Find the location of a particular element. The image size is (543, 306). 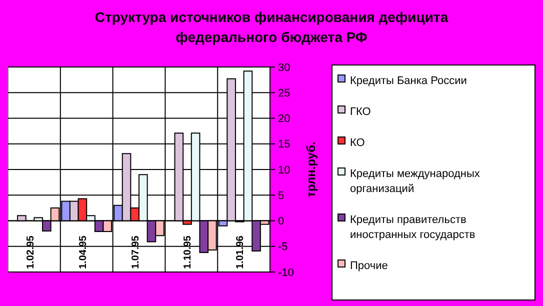

legend-label: Прочие is located at coordinates (369, 266).